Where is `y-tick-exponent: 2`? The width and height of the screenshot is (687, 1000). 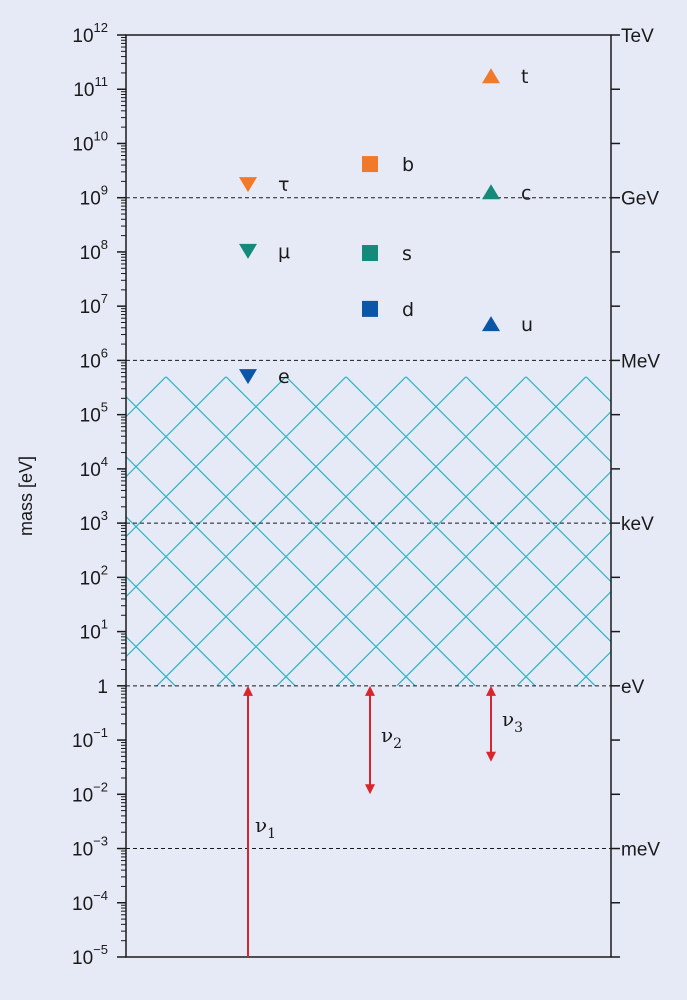
y-tick-exponent: 2 is located at coordinates (104, 569).